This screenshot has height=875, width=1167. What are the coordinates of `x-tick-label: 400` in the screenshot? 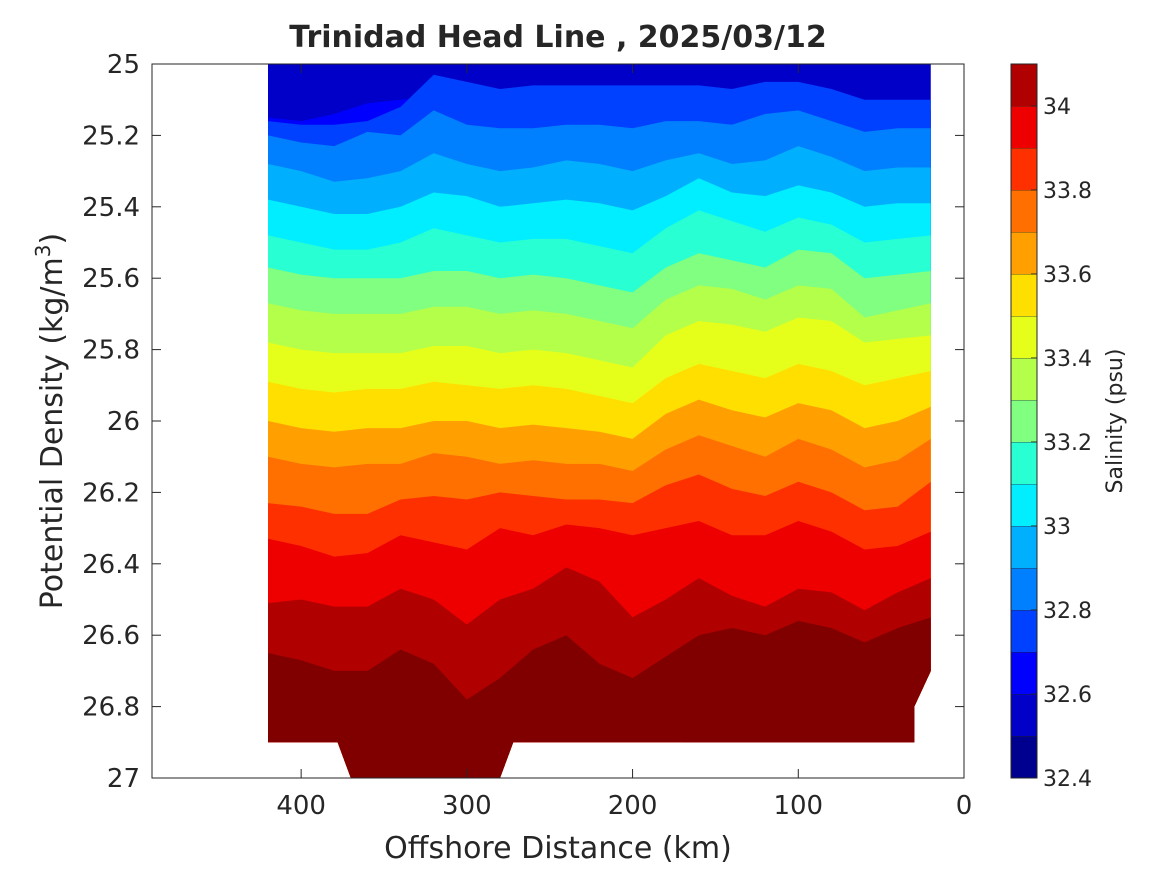 It's located at (301, 806).